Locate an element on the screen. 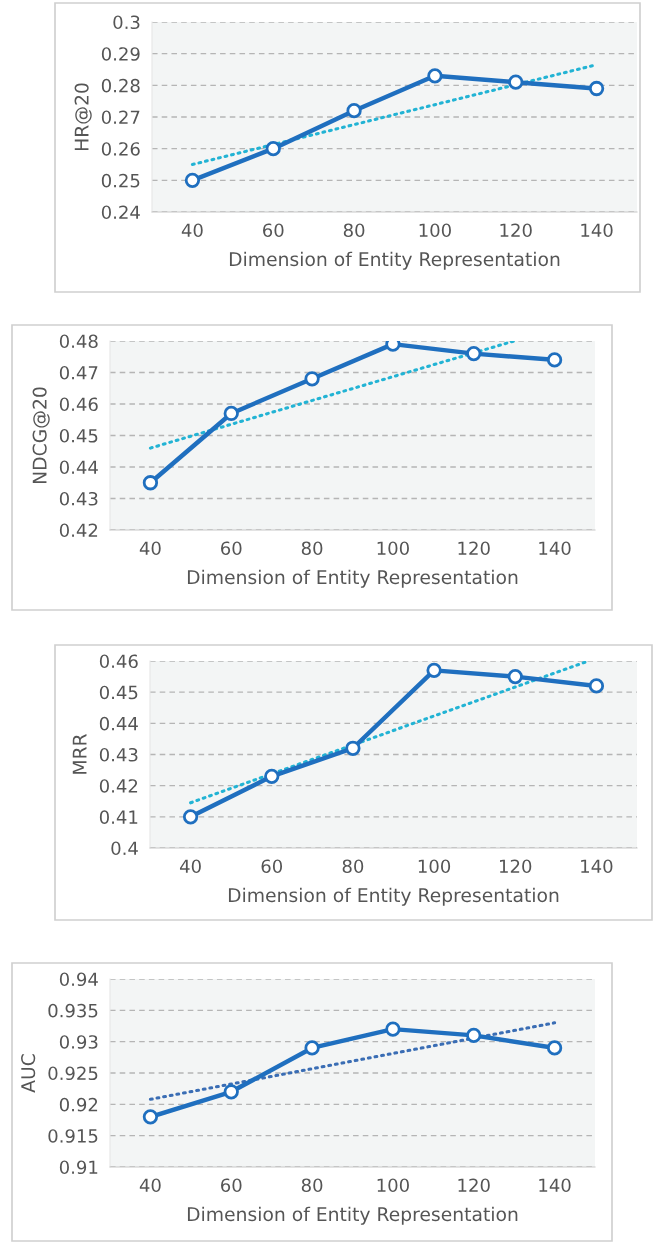  y-tick-label: 0.41 is located at coordinates (118, 817).